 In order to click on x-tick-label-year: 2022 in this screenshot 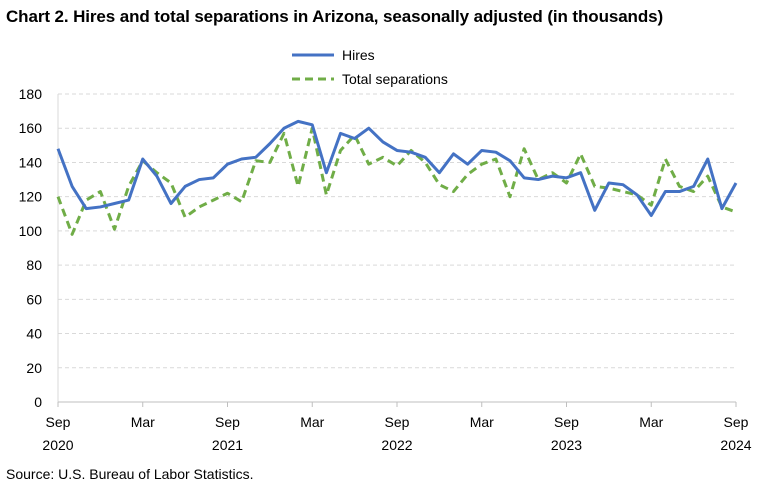, I will do `click(396, 445)`.